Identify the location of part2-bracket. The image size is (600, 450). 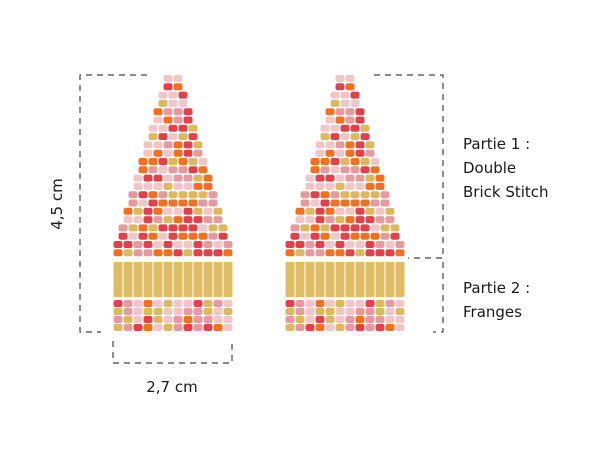
(438, 297).